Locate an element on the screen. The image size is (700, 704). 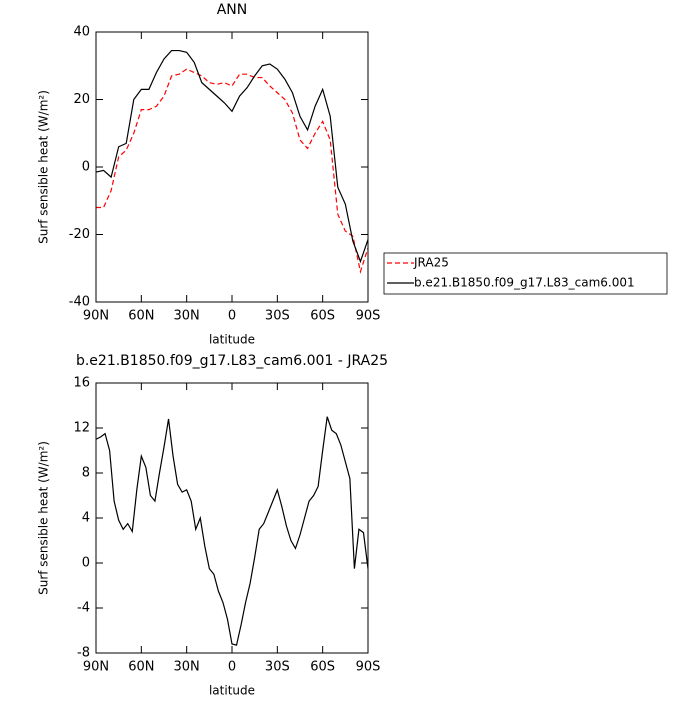
y-tick-label: 20 is located at coordinates (81, 99).